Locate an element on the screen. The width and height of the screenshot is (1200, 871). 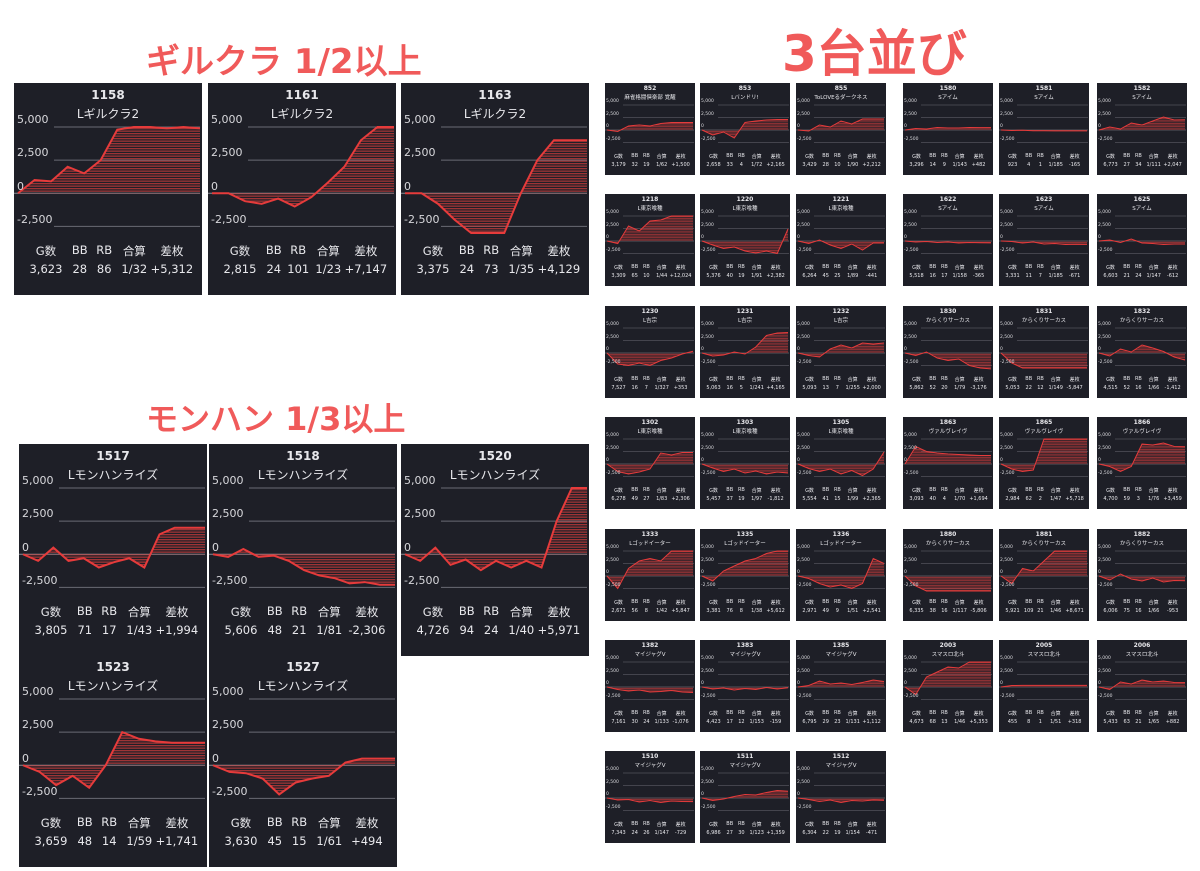
stat-value: +1,994 is located at coordinates (177, 630).